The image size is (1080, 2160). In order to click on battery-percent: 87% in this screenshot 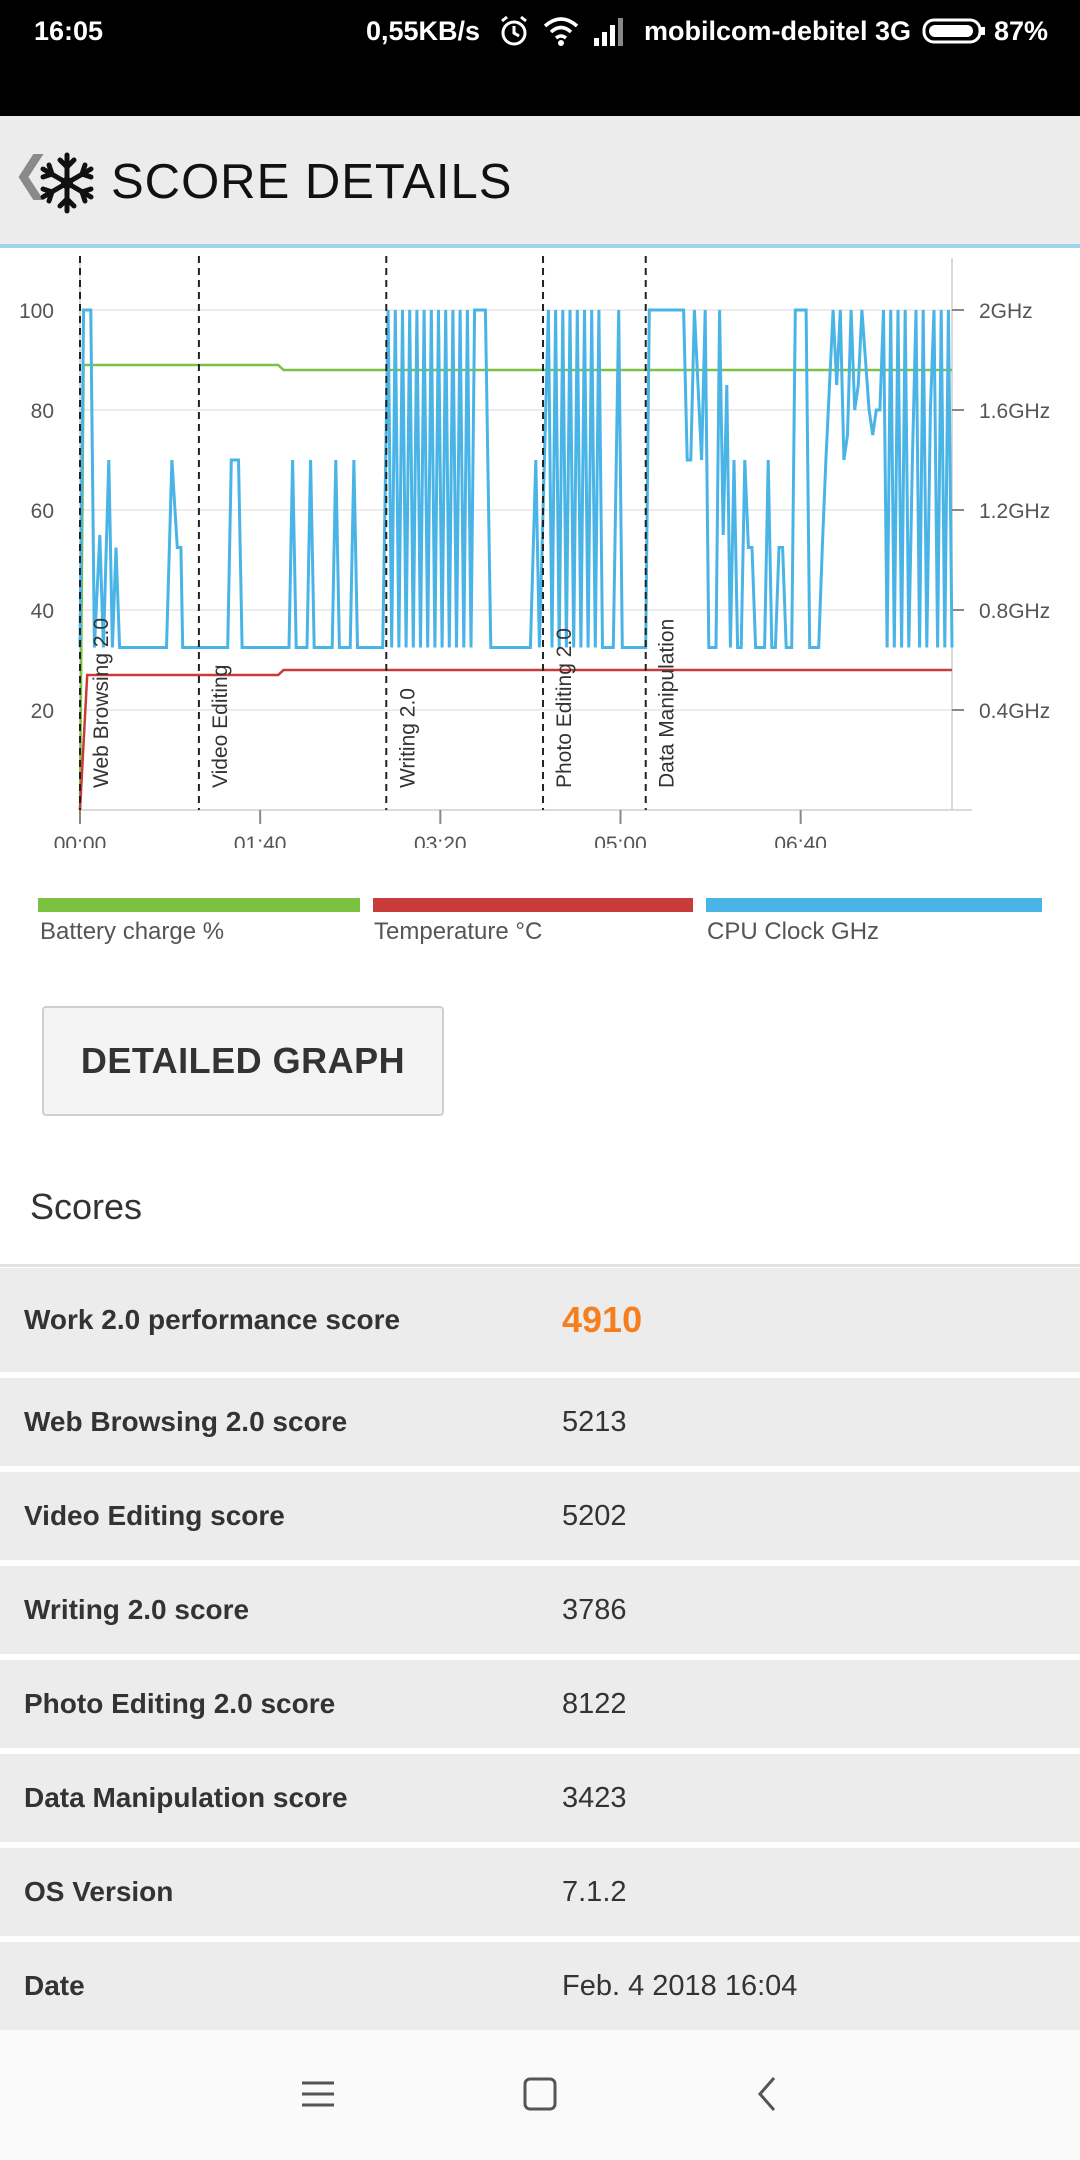, I will do `click(1021, 31)`.